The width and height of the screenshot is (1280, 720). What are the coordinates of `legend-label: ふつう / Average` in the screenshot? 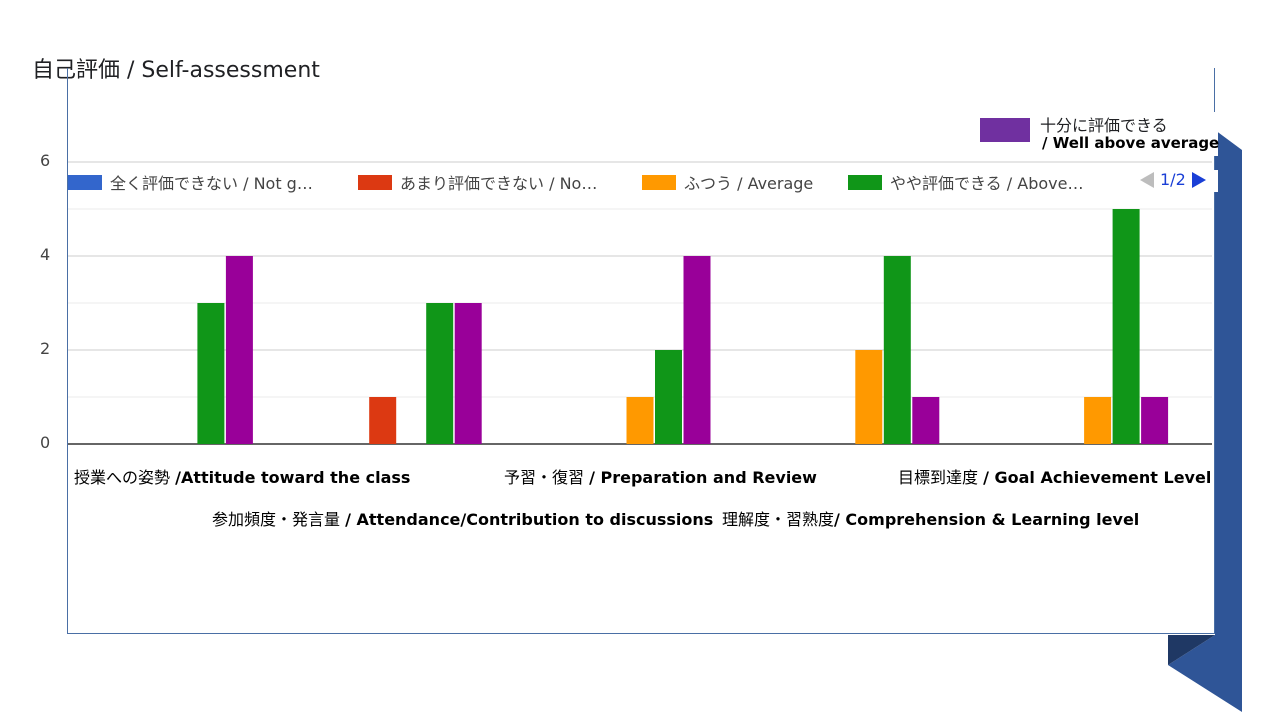 It's located at (749, 183).